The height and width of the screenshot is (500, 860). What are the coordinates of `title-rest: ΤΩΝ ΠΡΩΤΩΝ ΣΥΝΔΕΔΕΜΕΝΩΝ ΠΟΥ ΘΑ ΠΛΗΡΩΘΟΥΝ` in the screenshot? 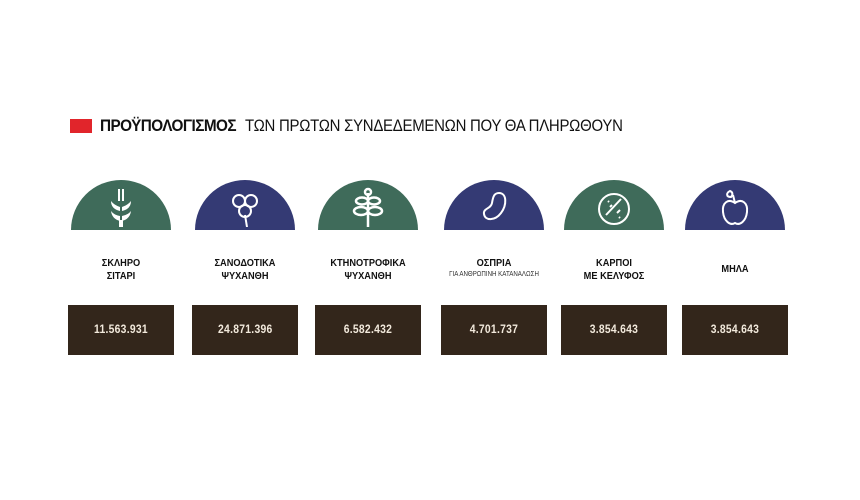 It's located at (434, 125).